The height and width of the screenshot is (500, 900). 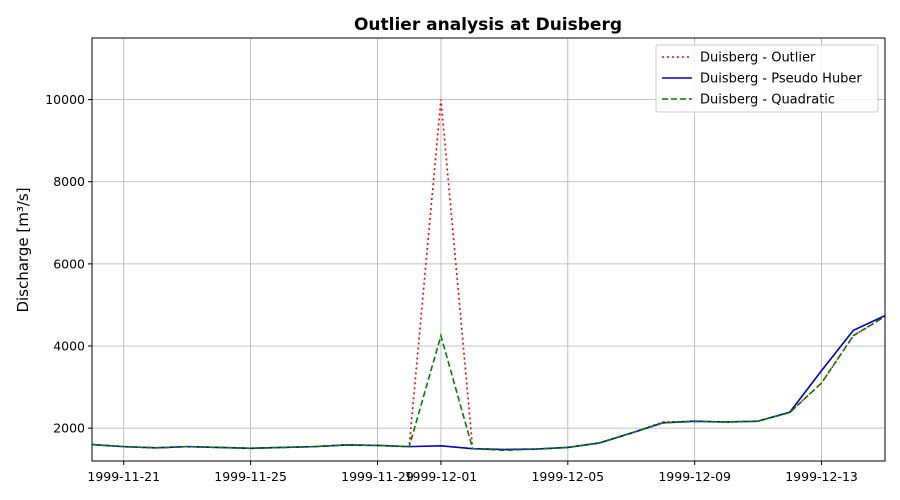 I want to click on x-tick-label: 1999-12-05, so click(x=567, y=476).